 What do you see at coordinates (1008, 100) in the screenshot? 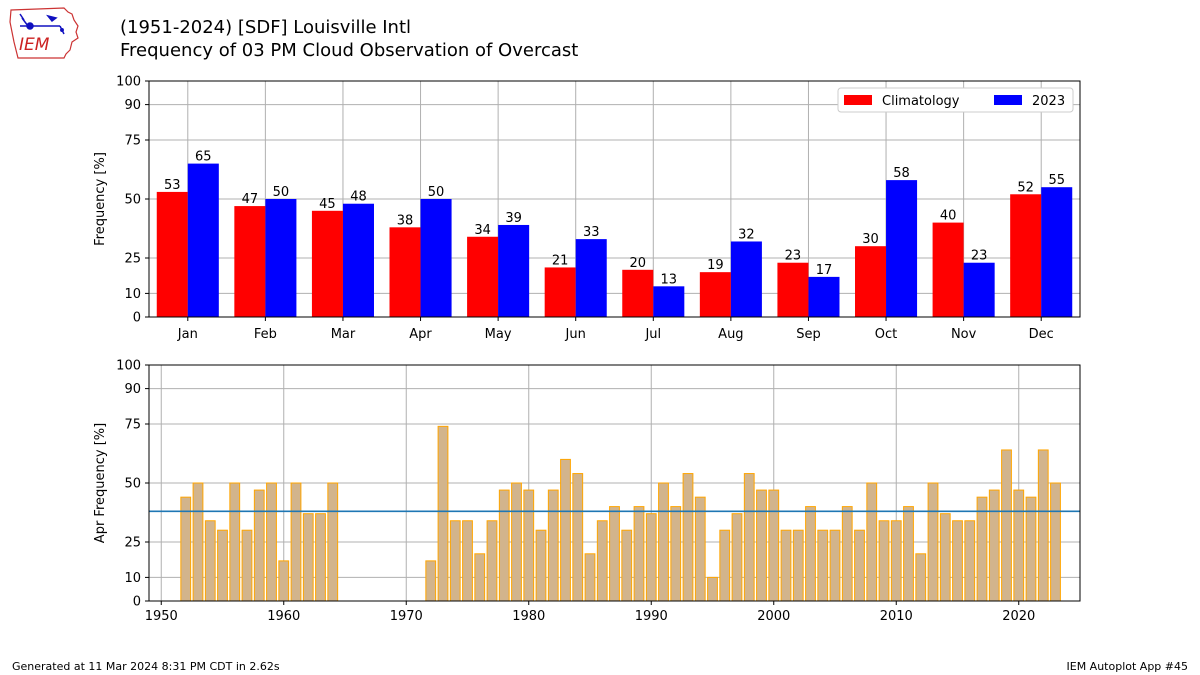
I see `legend-swatch-2023` at bounding box center [1008, 100].